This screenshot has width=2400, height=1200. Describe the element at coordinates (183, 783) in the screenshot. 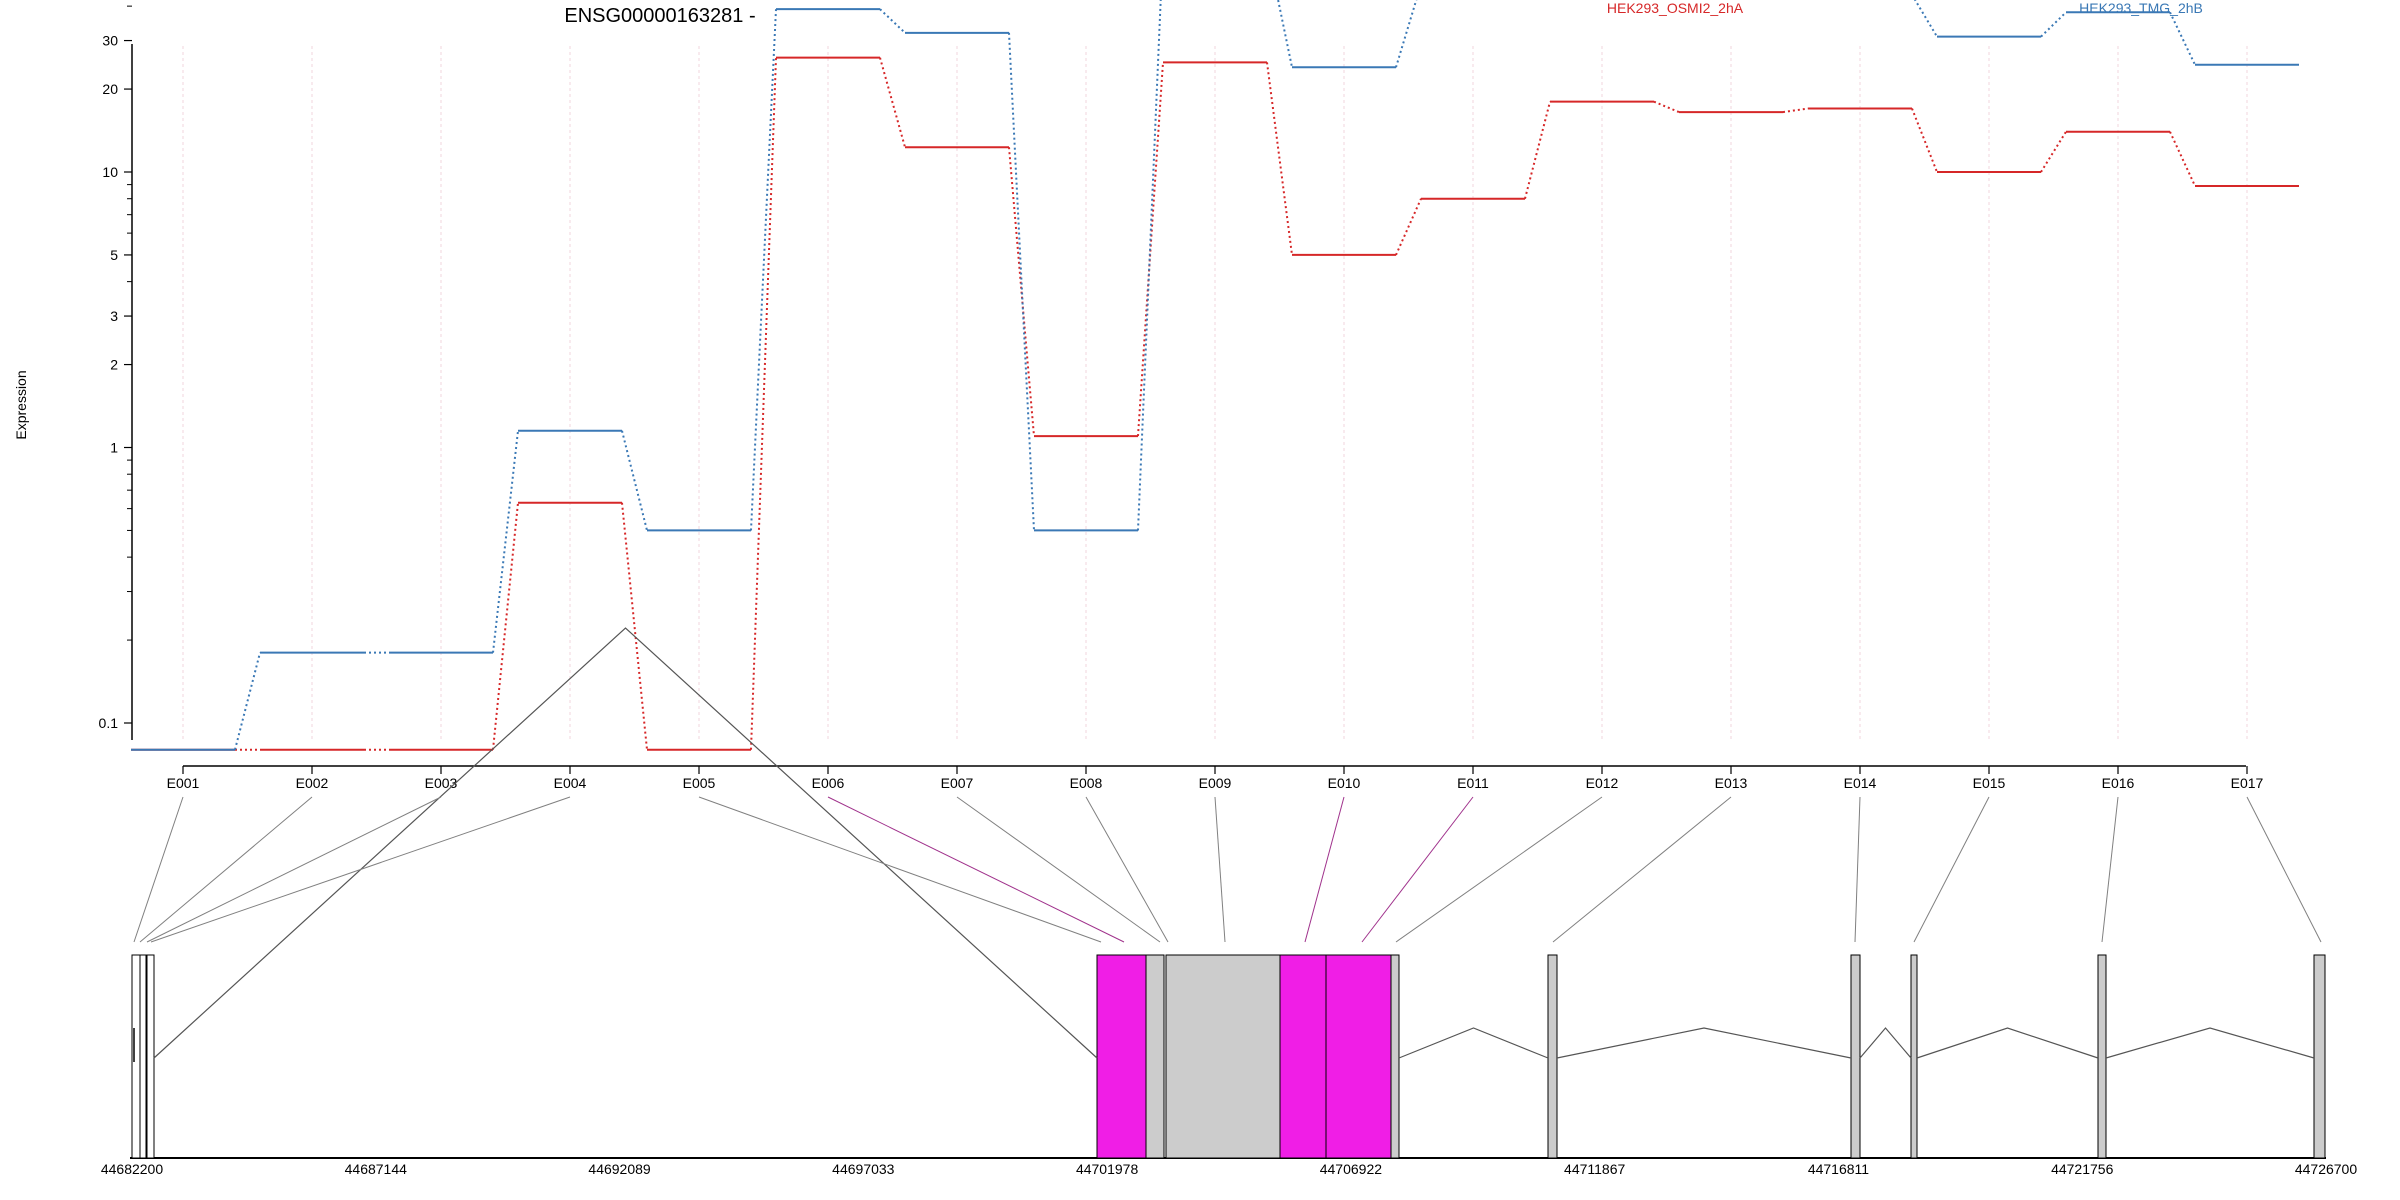

I see `x-tick-label-e001: E001` at that location.